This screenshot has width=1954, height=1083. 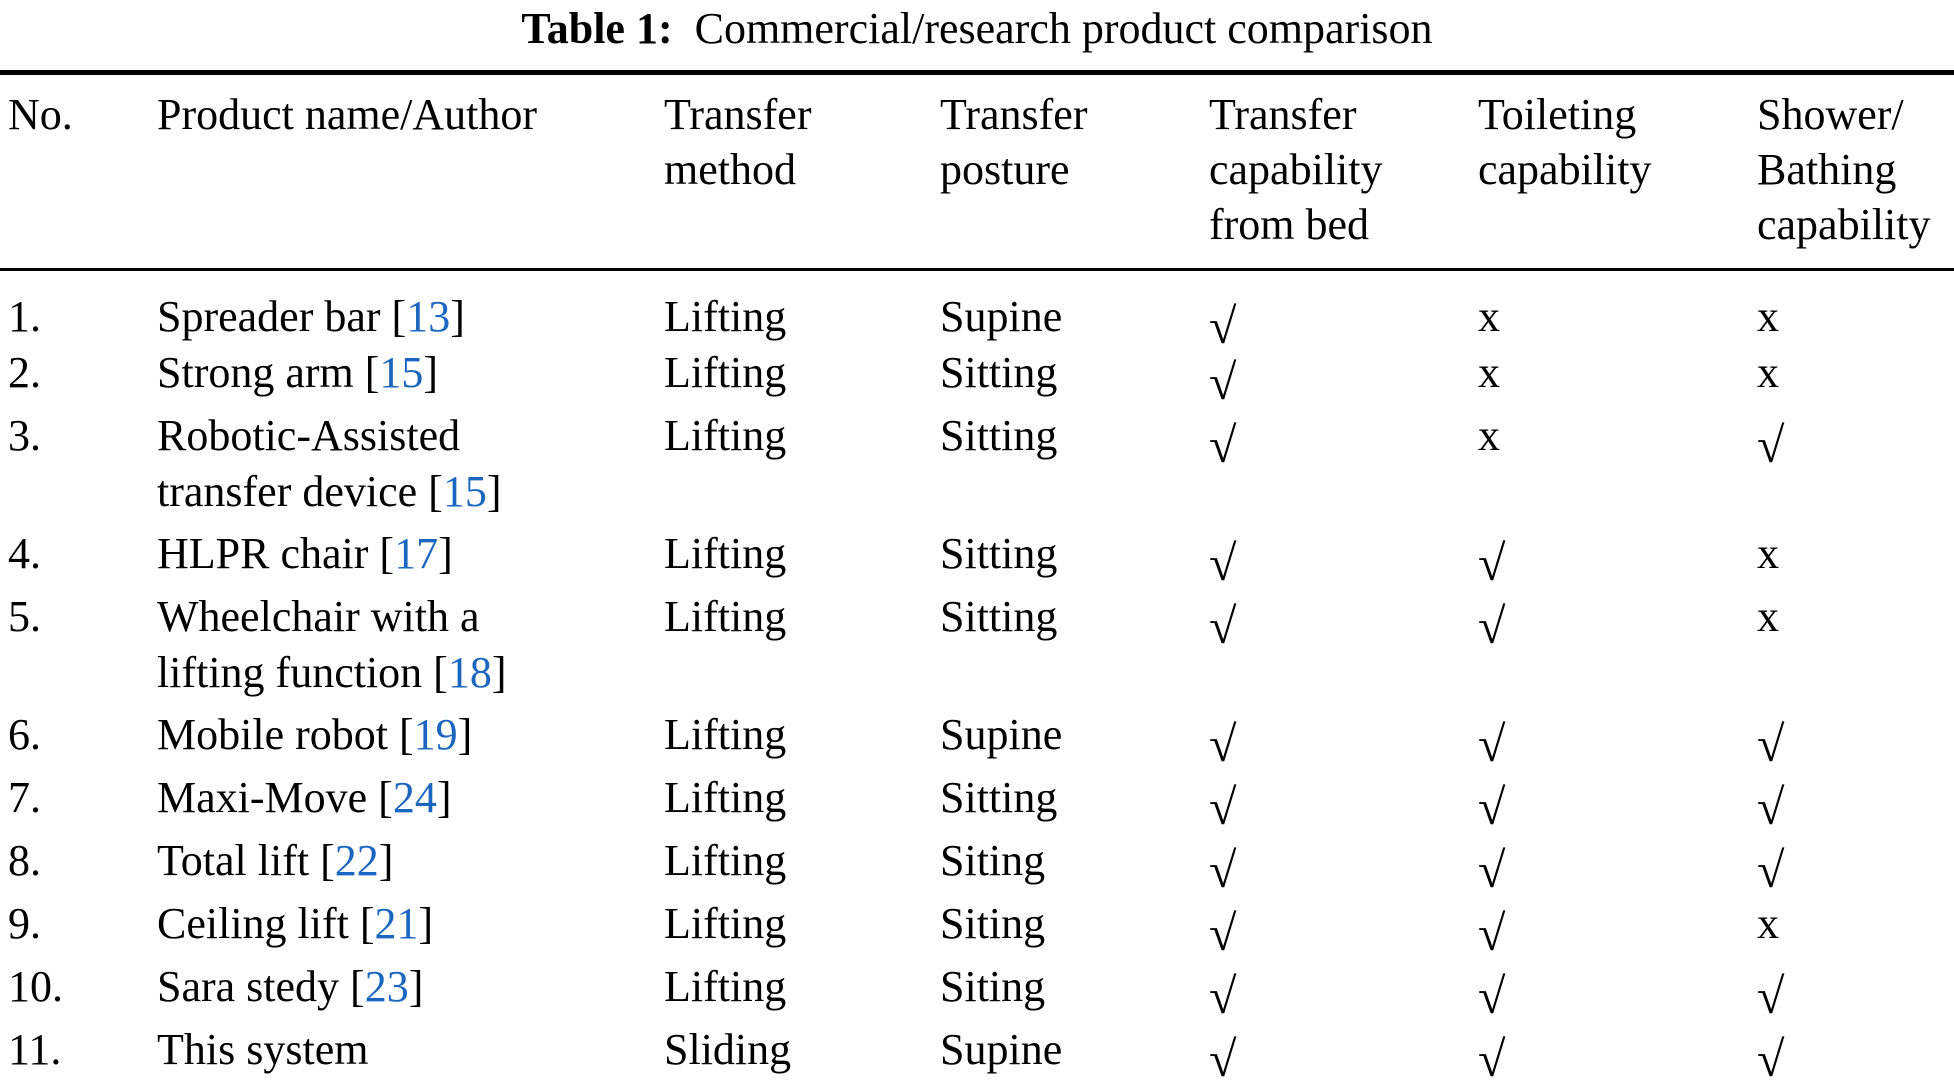 What do you see at coordinates (414, 797) in the screenshot?
I see `citation-link: 24` at bounding box center [414, 797].